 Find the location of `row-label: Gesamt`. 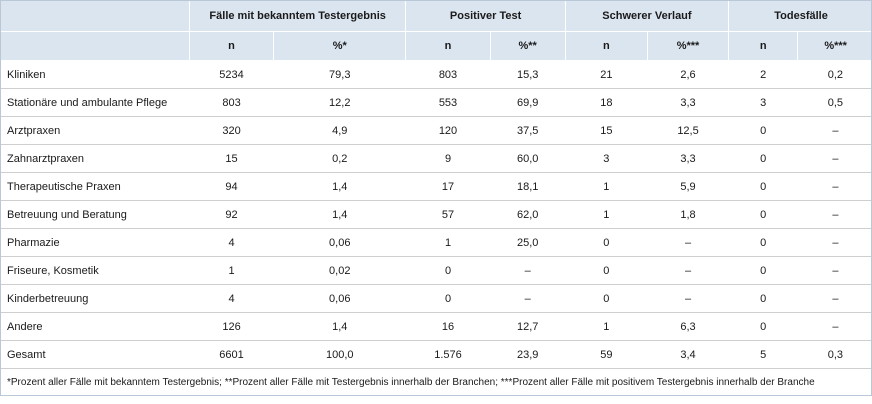

row-label: Gesamt is located at coordinates (95, 354).